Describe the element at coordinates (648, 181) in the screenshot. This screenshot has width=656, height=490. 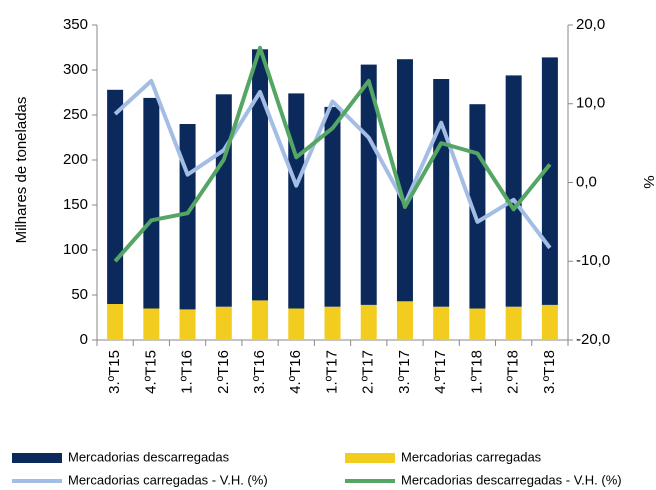
I see `y2-axis-title: %` at that location.